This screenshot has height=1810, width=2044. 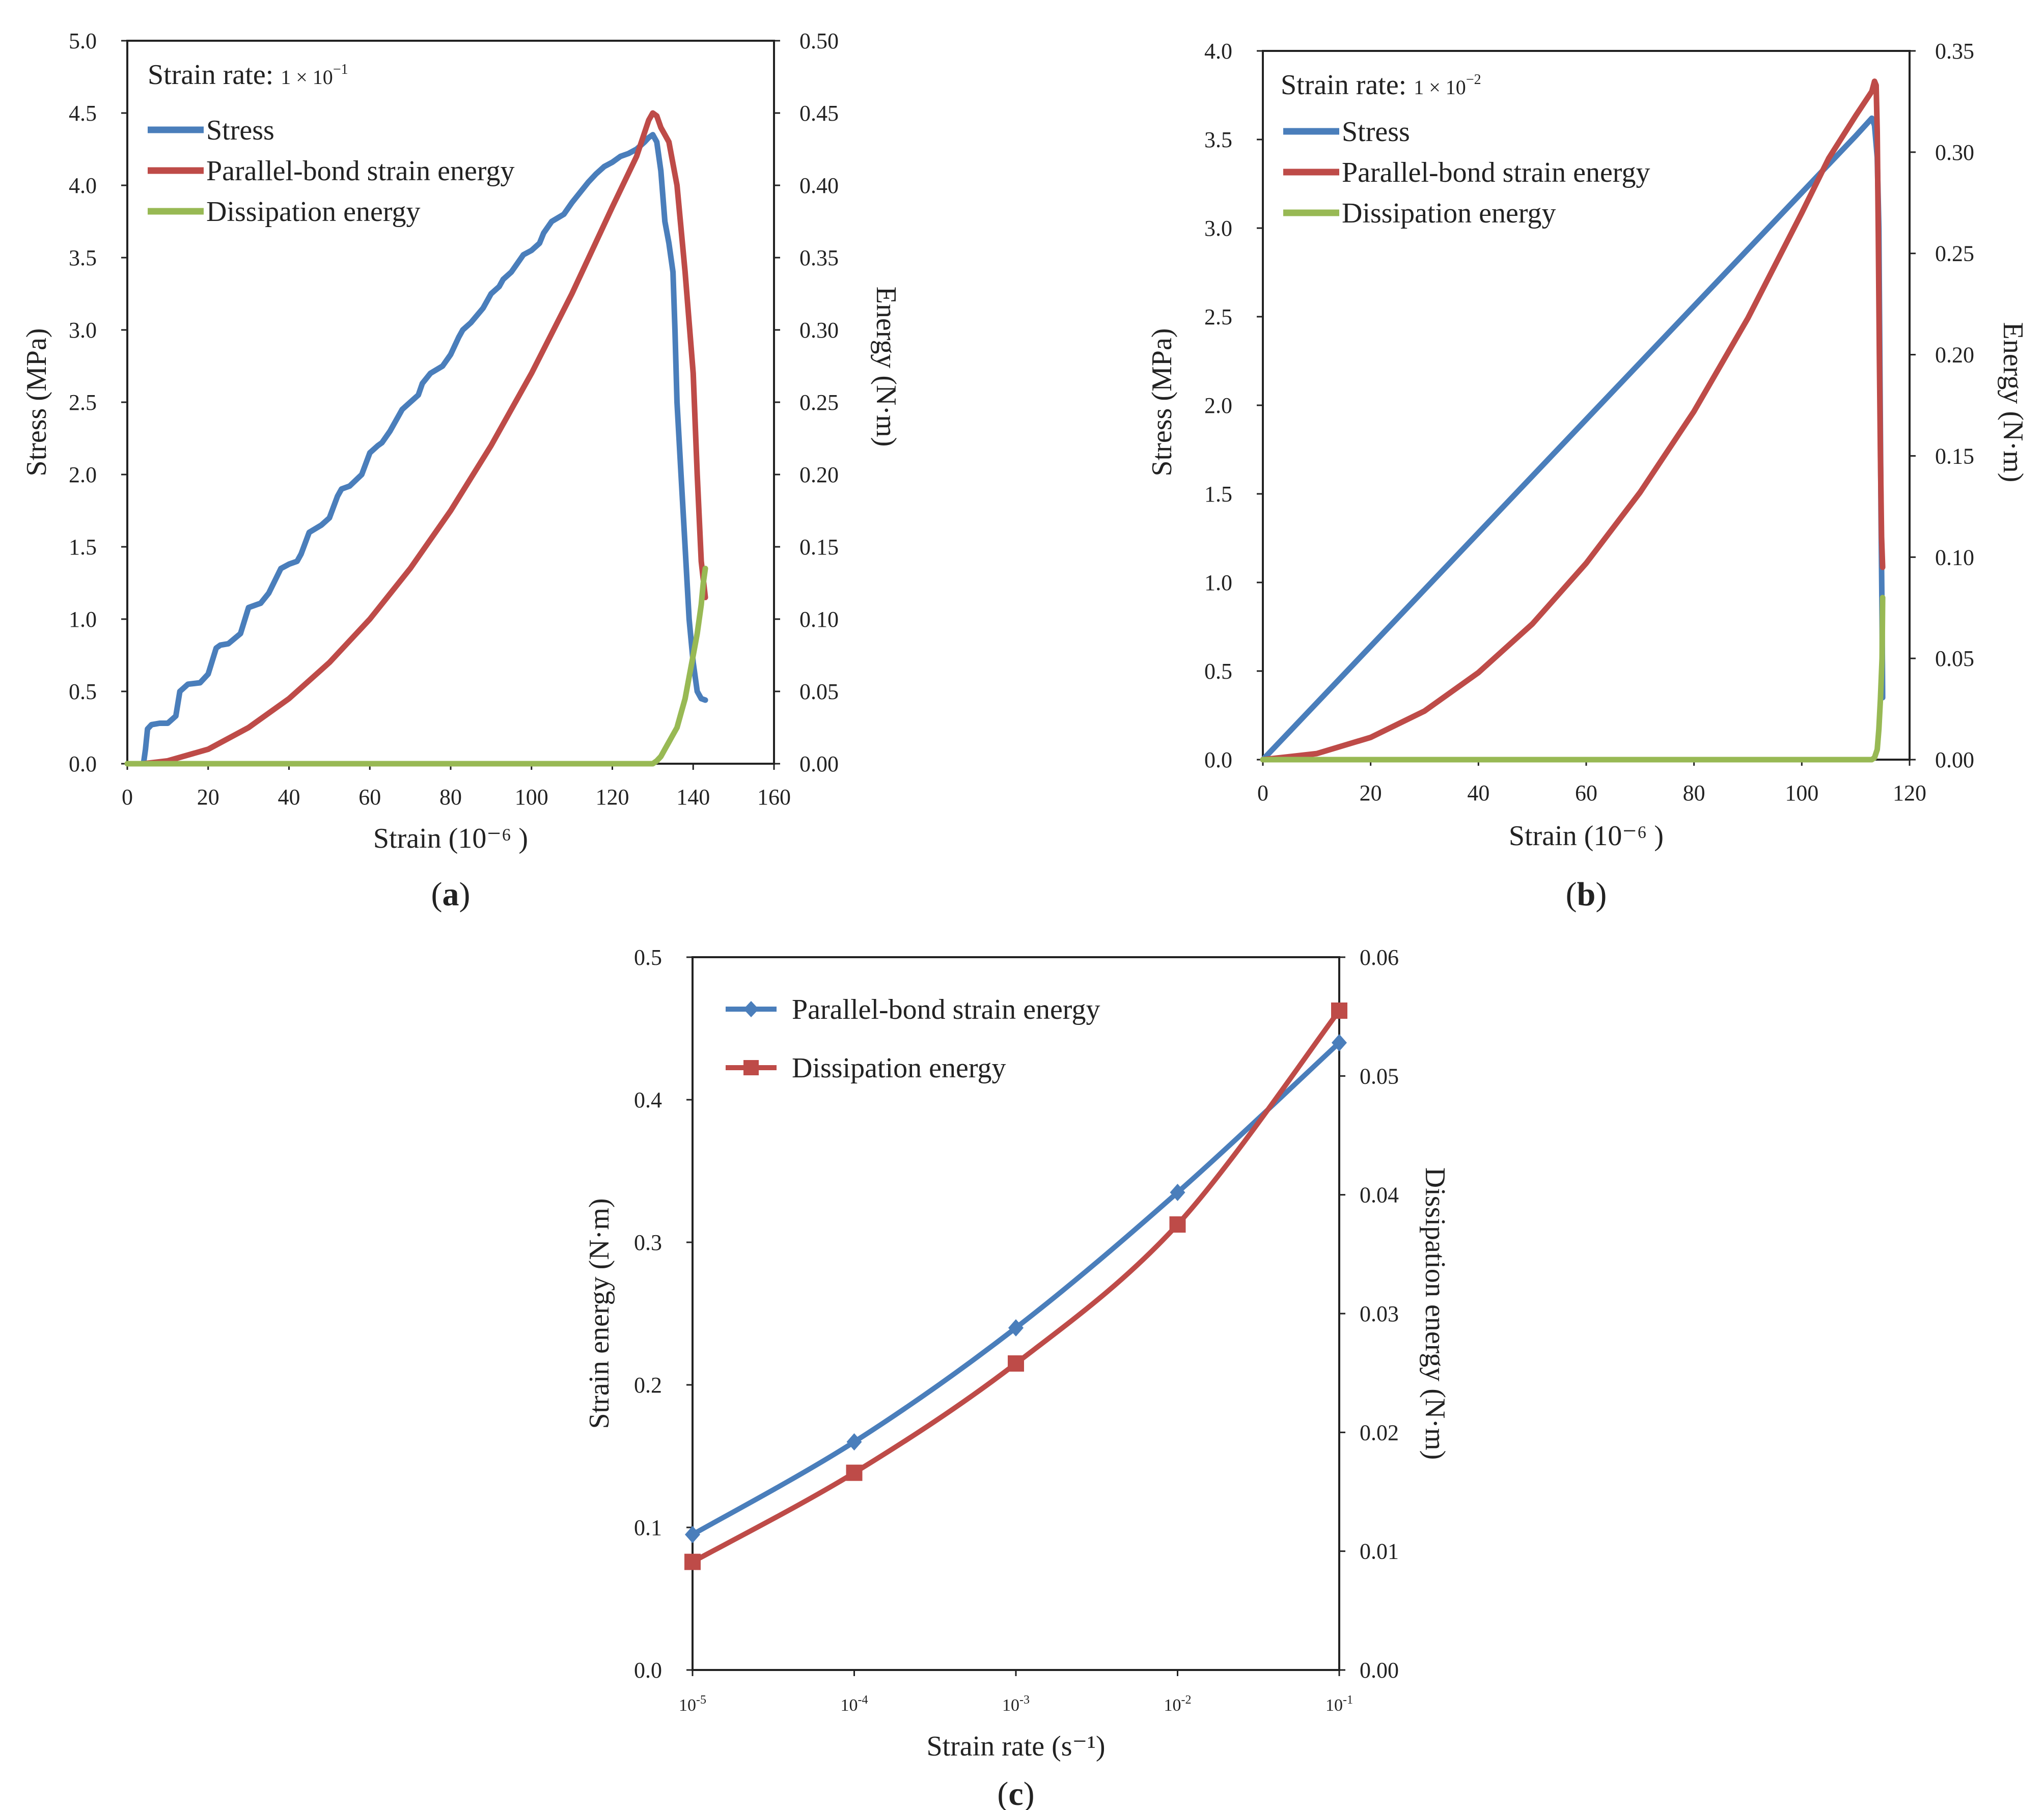 I want to click on legend-label-strain-energy-b: Parallel-bond strain energy, so click(x=1496, y=172).